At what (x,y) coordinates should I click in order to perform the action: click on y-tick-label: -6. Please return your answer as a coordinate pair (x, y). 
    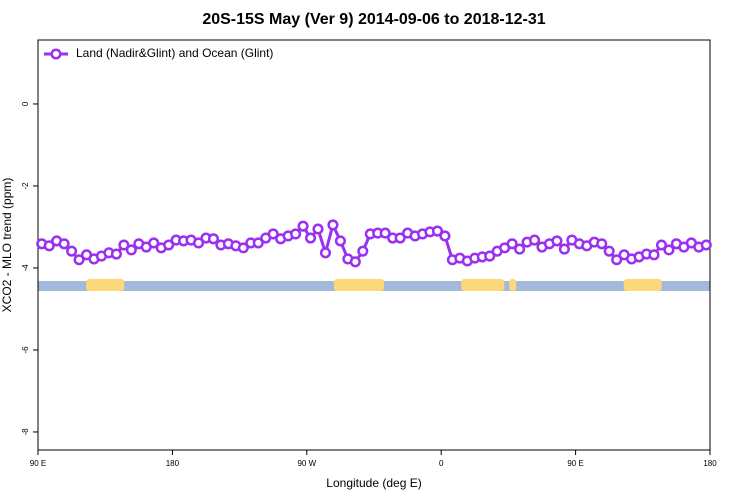
    Looking at the image, I should click on (25, 350).